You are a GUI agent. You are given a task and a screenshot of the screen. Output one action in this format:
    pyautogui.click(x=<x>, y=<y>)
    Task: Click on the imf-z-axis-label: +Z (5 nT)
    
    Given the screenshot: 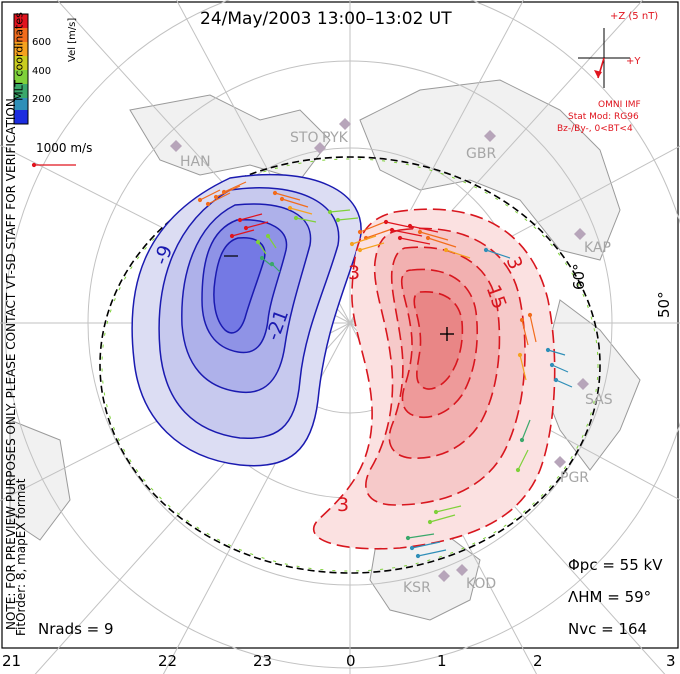 What is the action you would take?
    pyautogui.click(x=634, y=16)
    